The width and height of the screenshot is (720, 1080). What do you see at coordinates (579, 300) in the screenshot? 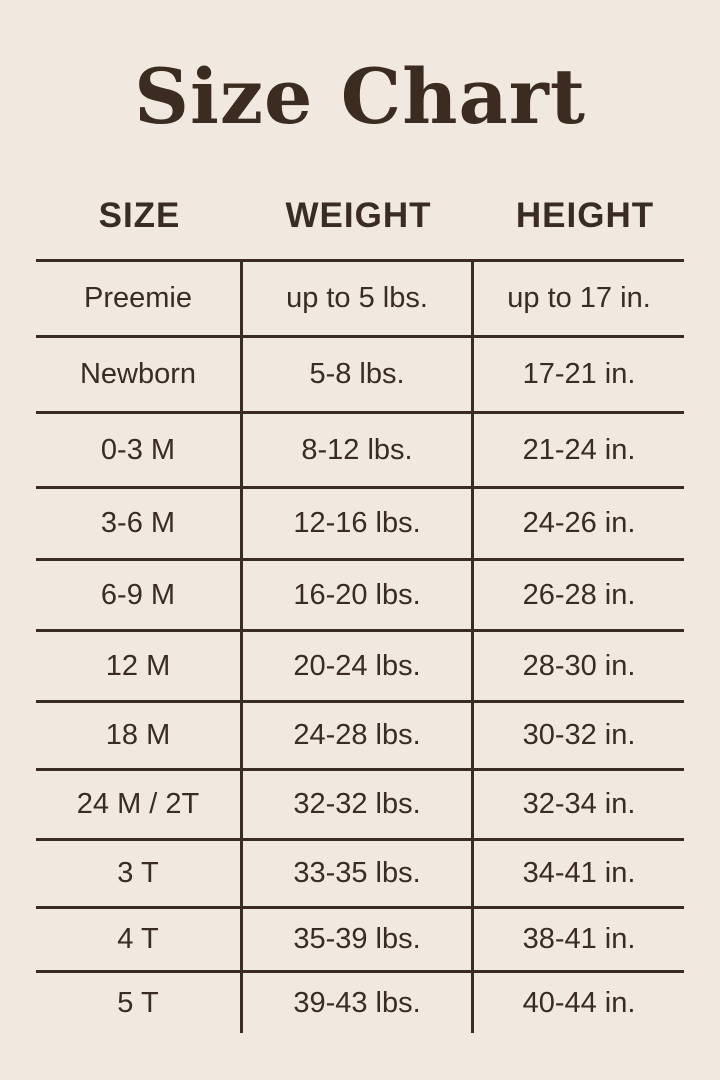
I see `height-cell: up to 17 in.` at bounding box center [579, 300].